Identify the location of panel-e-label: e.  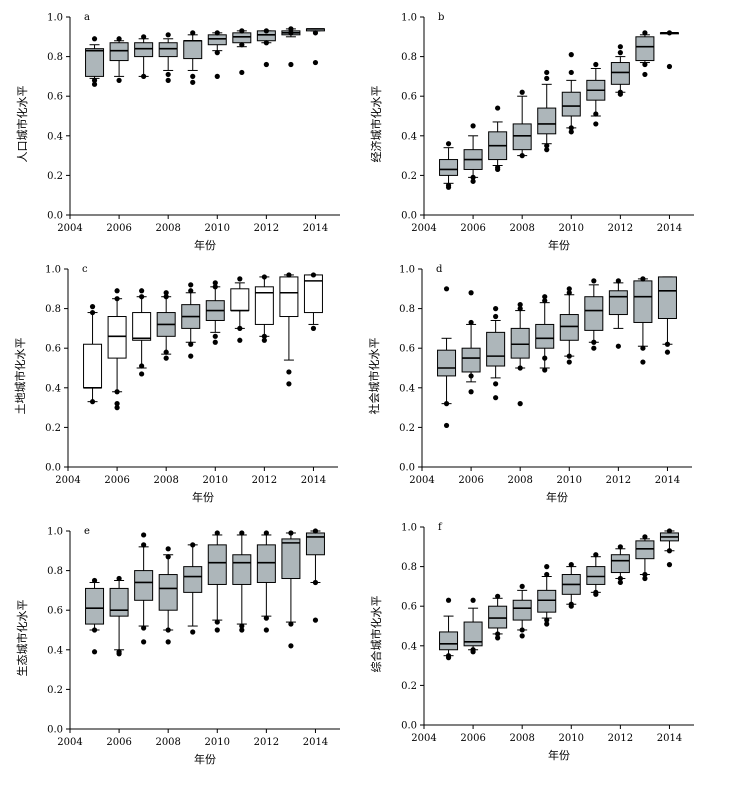
(87, 531).